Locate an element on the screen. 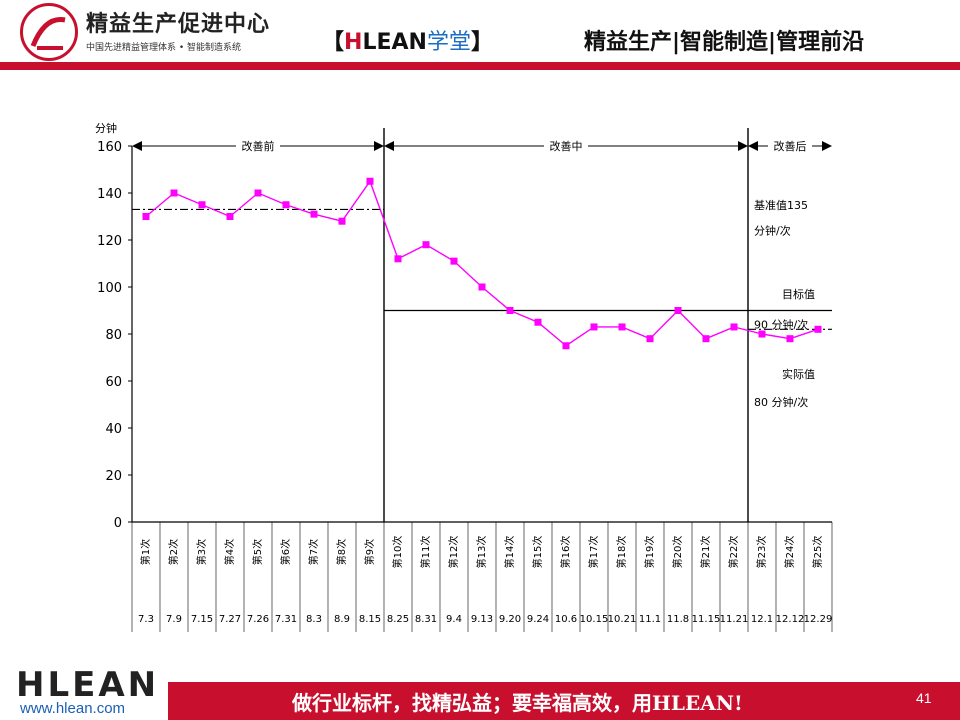  x-date-label: 8.9 is located at coordinates (342, 619).